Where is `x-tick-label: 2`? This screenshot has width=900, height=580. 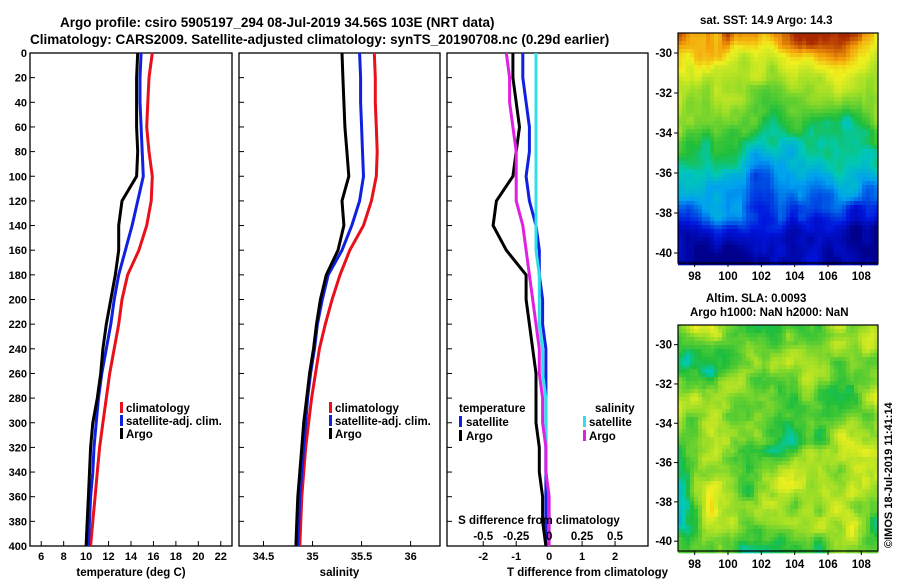
x-tick-label: 2 is located at coordinates (615, 557).